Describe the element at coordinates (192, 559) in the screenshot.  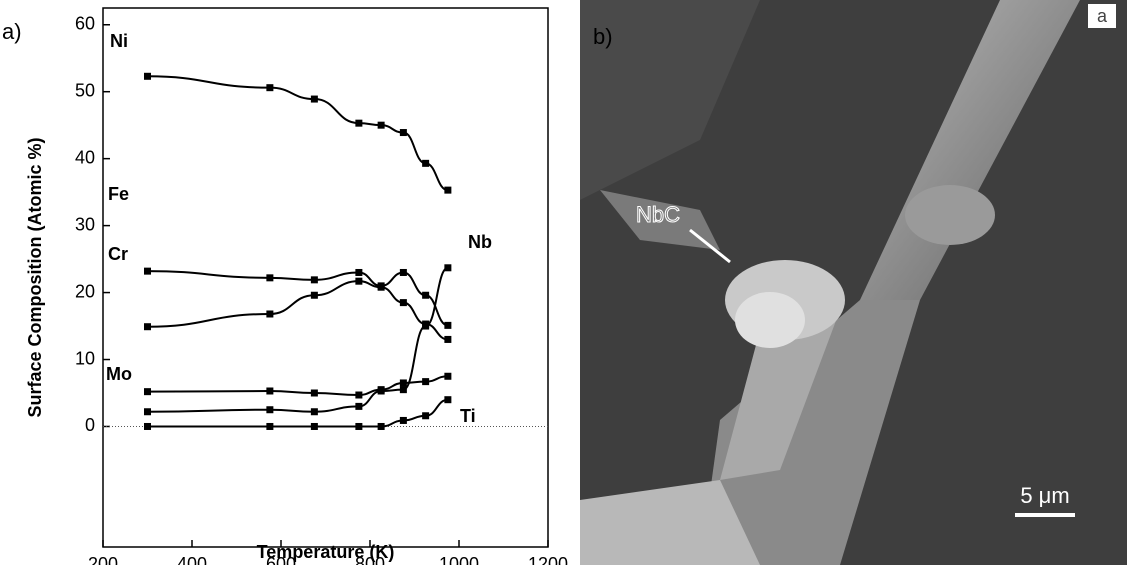
I see `x-tick-label: 400` at that location.